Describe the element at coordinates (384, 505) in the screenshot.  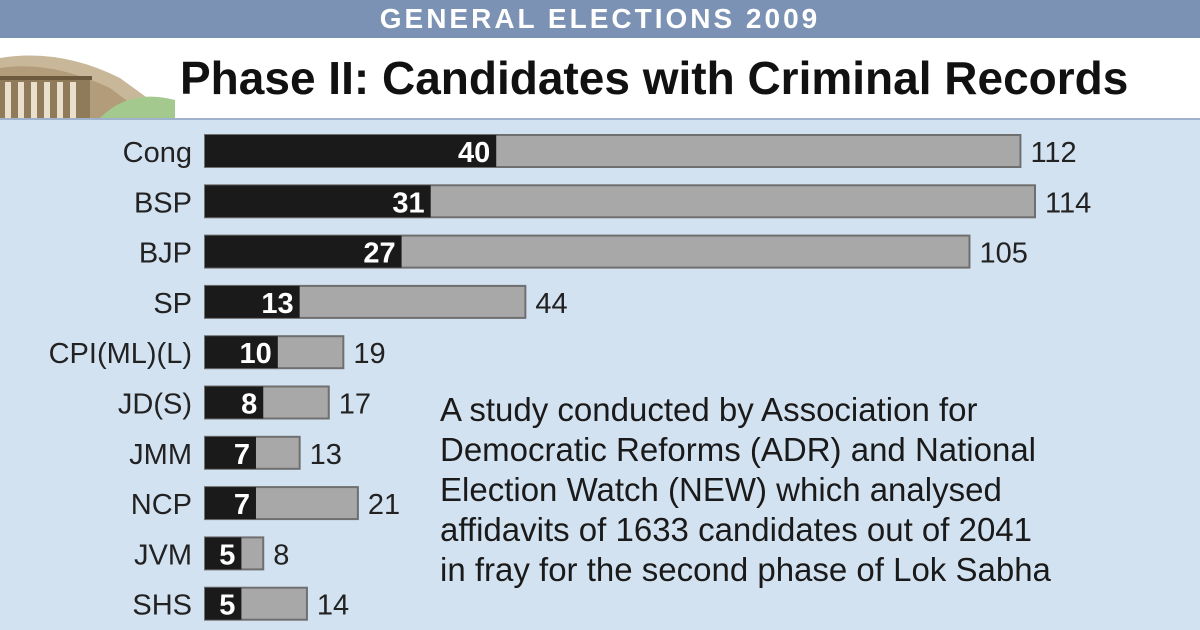
I see `total-value-label: 21` at that location.